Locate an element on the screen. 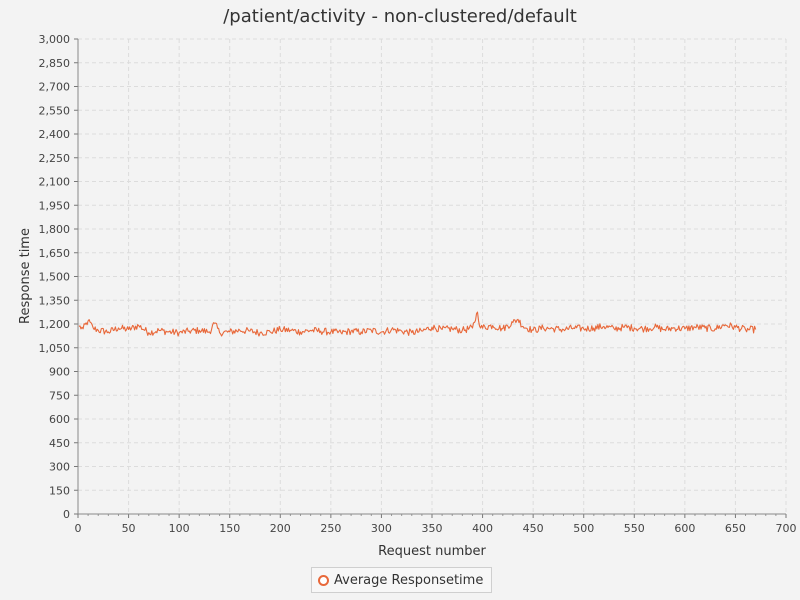 The width and height of the screenshot is (800, 600). y-tick-label: 1,200 is located at coordinates (55, 324).